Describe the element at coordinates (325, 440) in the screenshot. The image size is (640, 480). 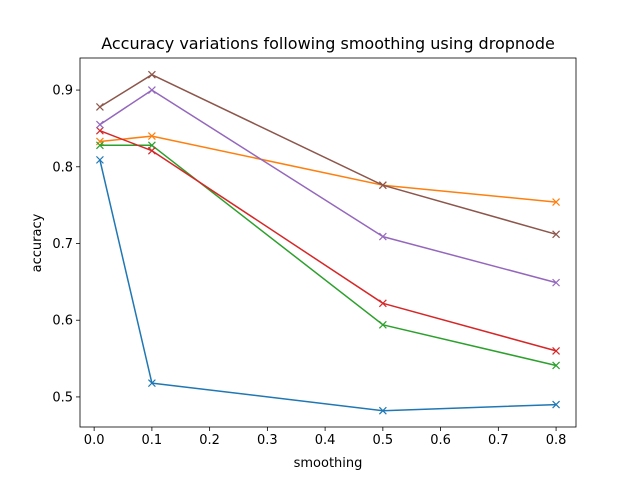
I see `x-tick-label: 0.4` at that location.